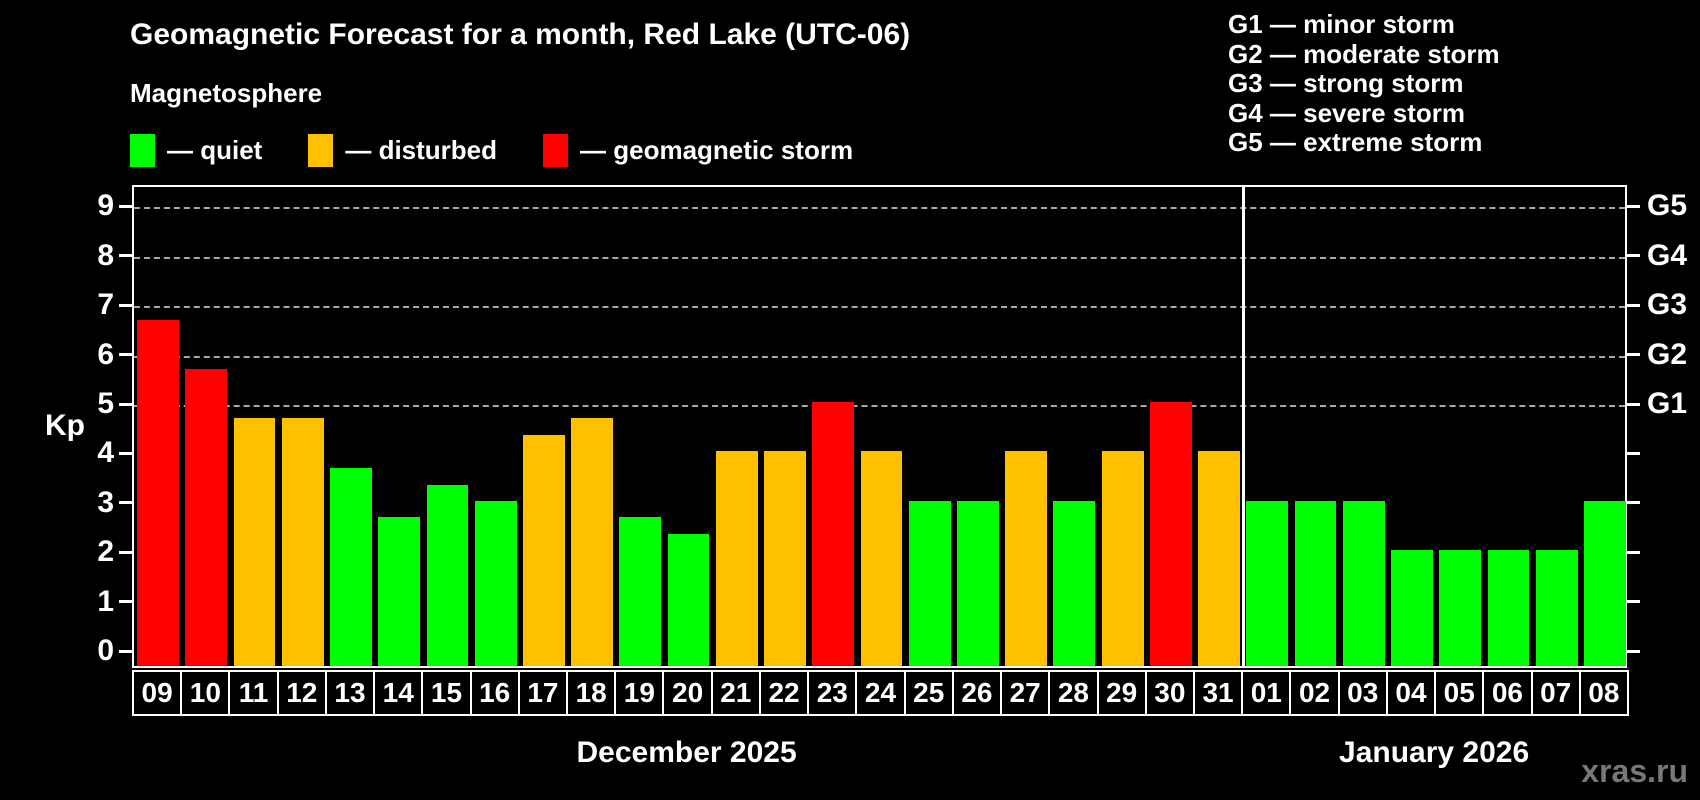 This screenshot has width=1700, height=800. What do you see at coordinates (1667, 403) in the screenshot?
I see `g-axis-label-g1: G1` at bounding box center [1667, 403].